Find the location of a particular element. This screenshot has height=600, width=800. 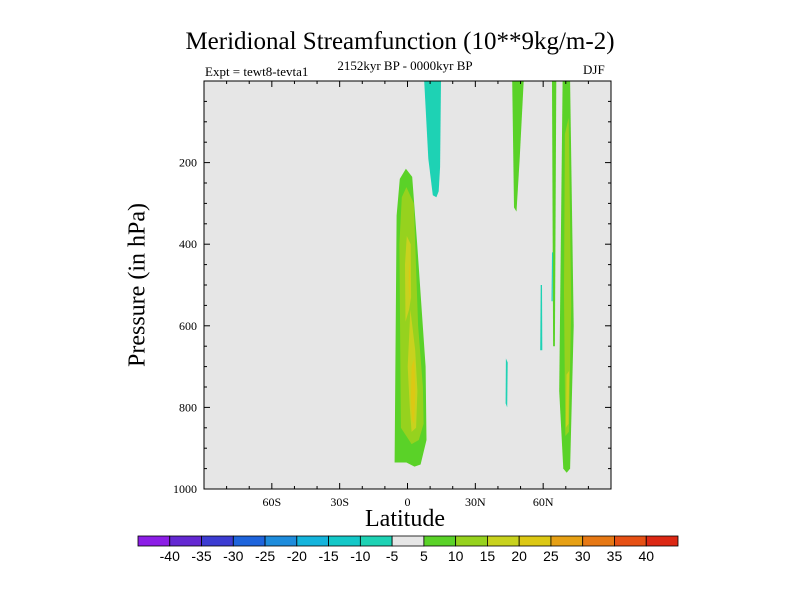

contour-upper-negative-band is located at coordinates (432, 139).